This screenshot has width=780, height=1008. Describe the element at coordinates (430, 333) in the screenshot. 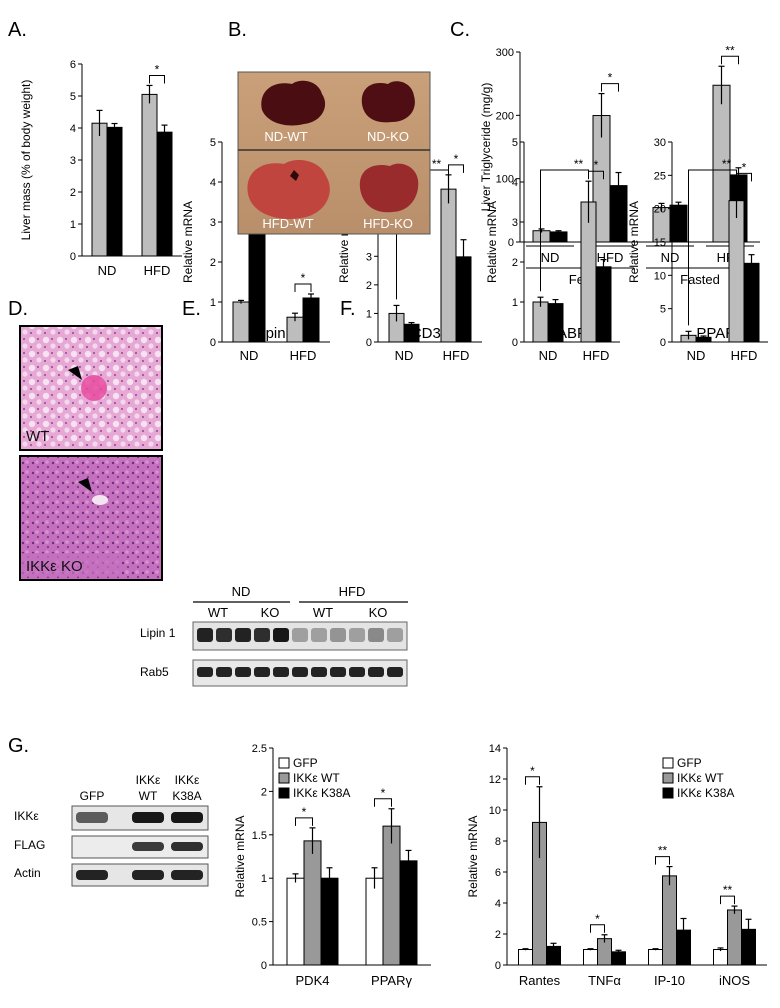

I see `chart-f1-title: CD36` at that location.